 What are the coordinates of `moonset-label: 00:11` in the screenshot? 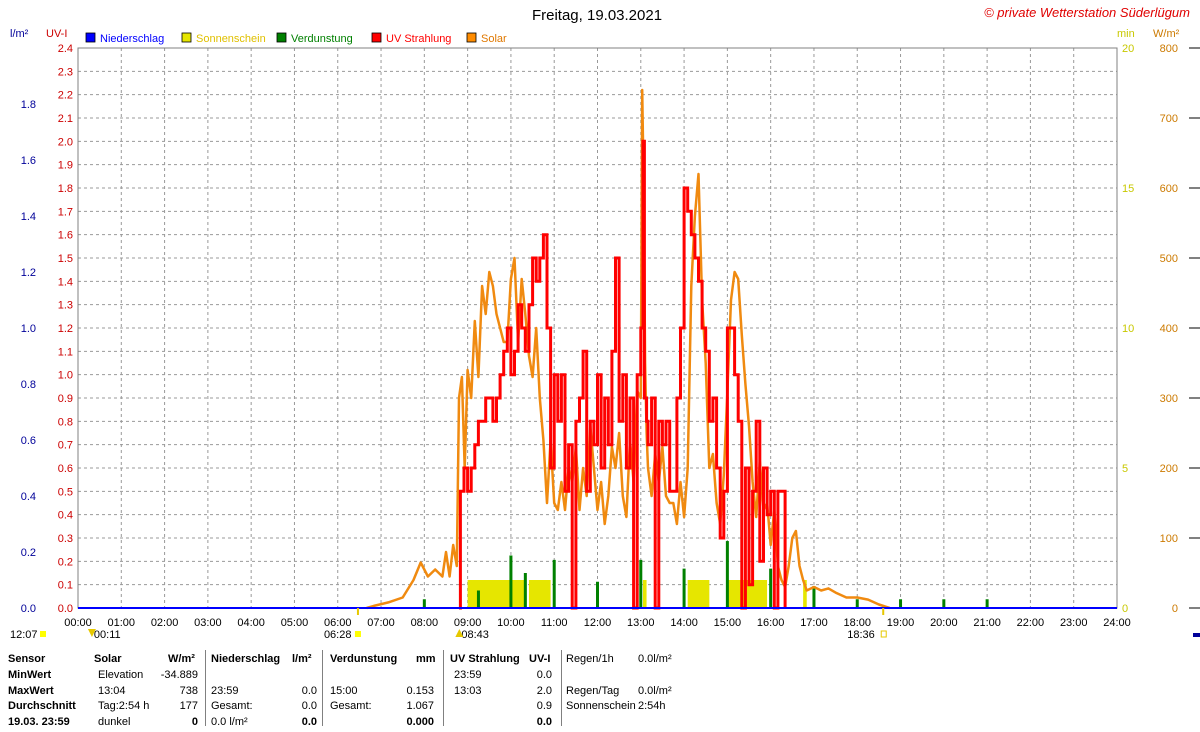 It's located at (107, 635).